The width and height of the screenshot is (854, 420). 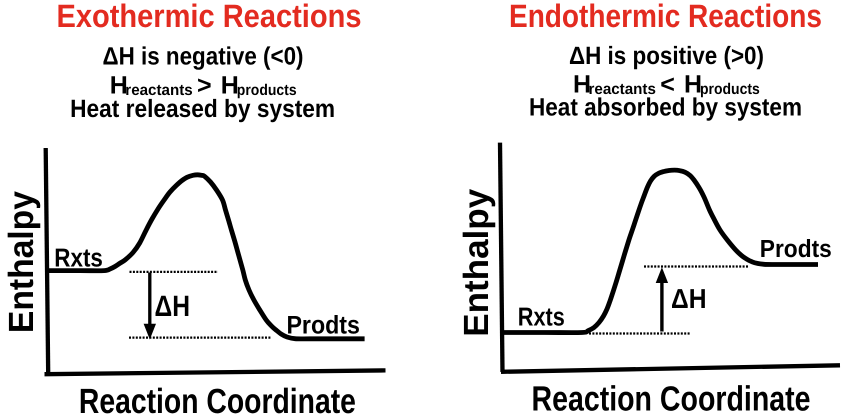 I want to click on svg-text: Heat absorbed by system, so click(x=665, y=108).